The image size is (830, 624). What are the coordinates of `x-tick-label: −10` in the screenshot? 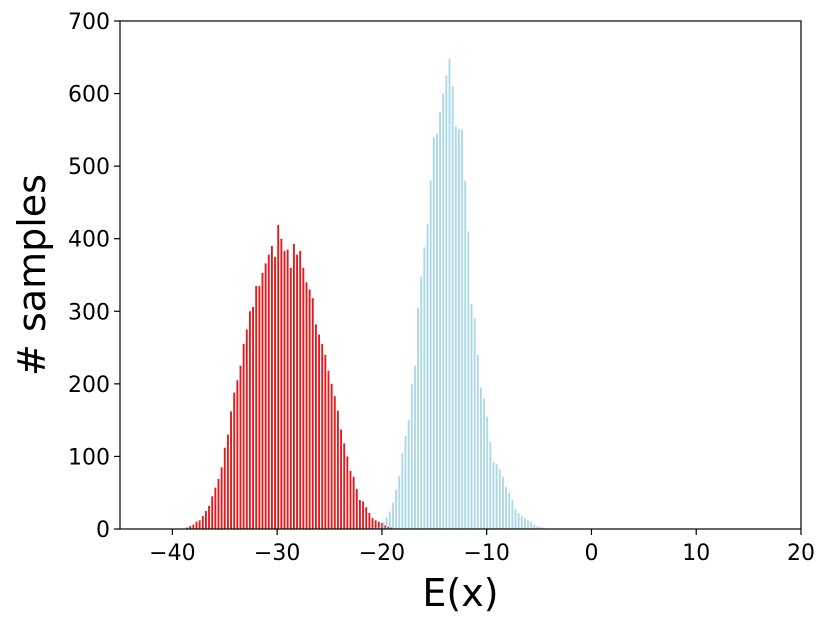 It's located at (486, 553).